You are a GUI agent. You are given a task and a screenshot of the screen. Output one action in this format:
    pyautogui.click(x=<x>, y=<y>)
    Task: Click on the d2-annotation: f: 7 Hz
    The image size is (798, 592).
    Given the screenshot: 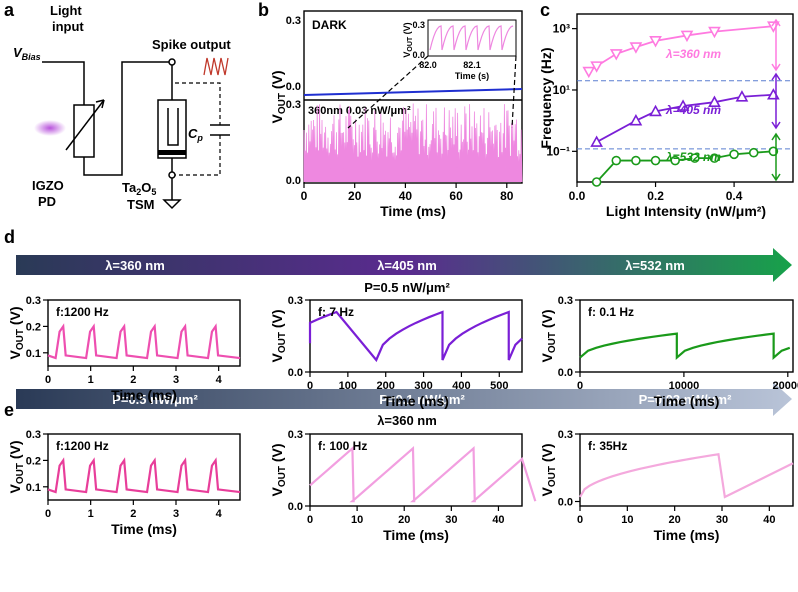 What is the action you would take?
    pyautogui.click(x=336, y=312)
    